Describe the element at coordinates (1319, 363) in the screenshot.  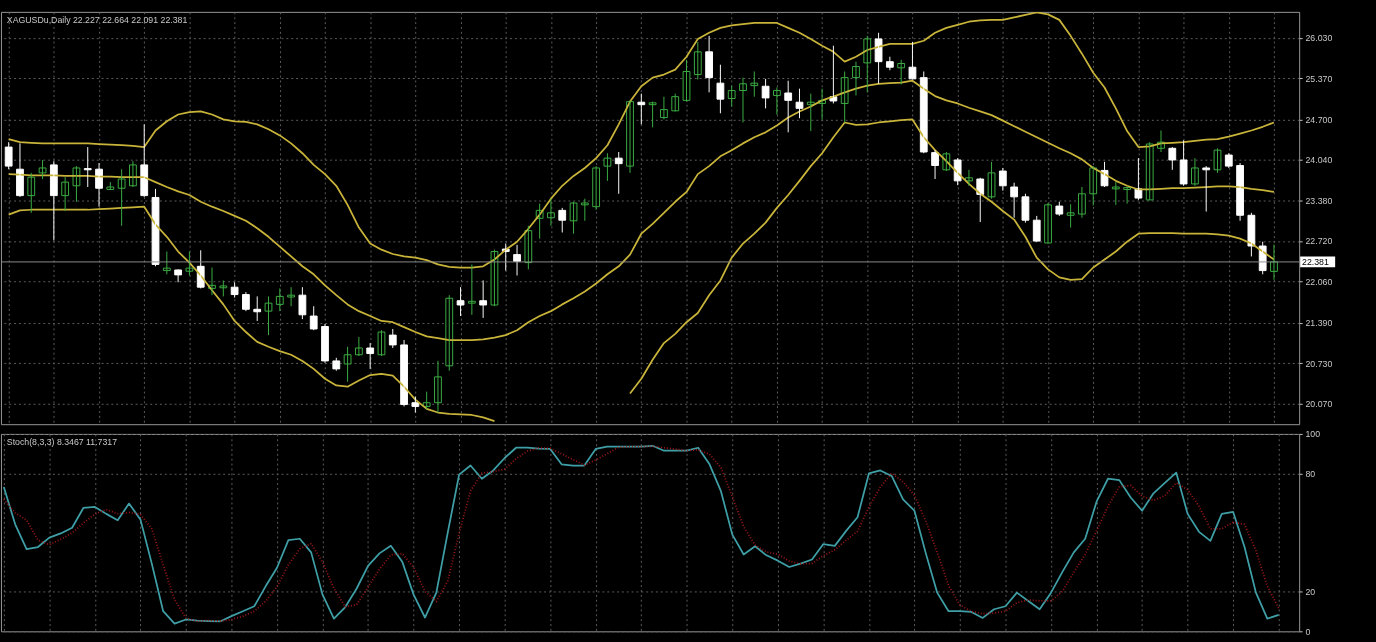
I see `y-tick-label: 20.730` at that location.